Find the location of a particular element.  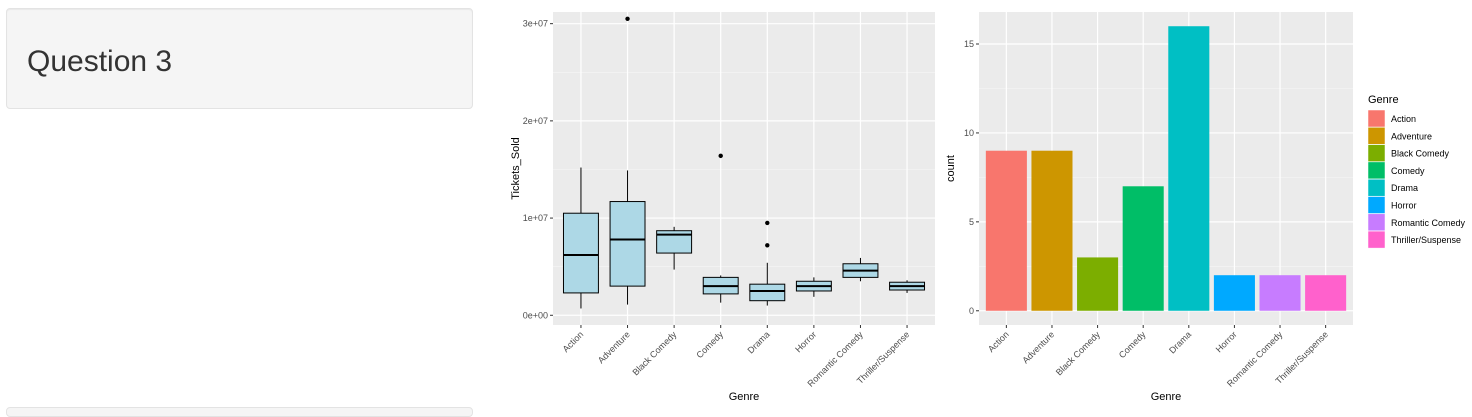

bar-action is located at coordinates (1006, 230).